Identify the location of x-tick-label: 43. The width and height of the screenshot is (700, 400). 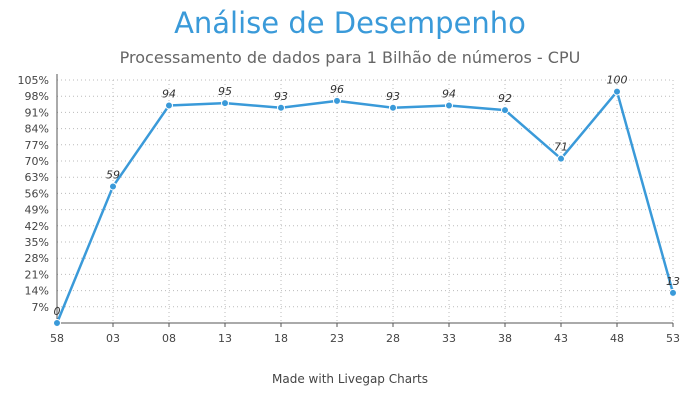
(561, 338).